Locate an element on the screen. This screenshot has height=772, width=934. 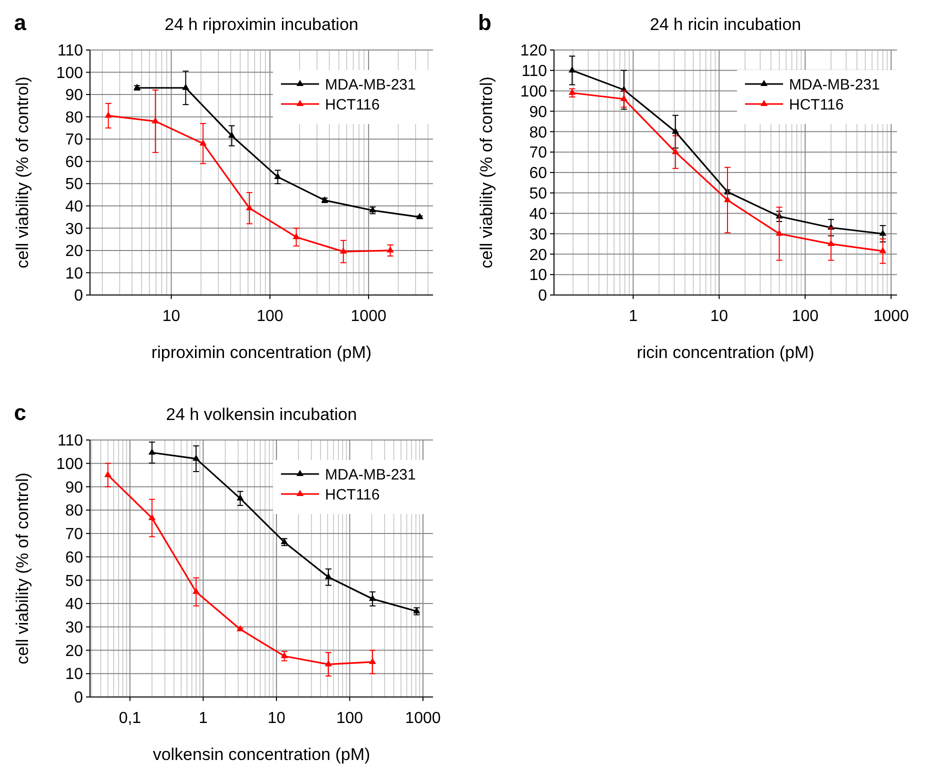
x-axis-title: ricin concentration (pM) is located at coordinates (725, 352).